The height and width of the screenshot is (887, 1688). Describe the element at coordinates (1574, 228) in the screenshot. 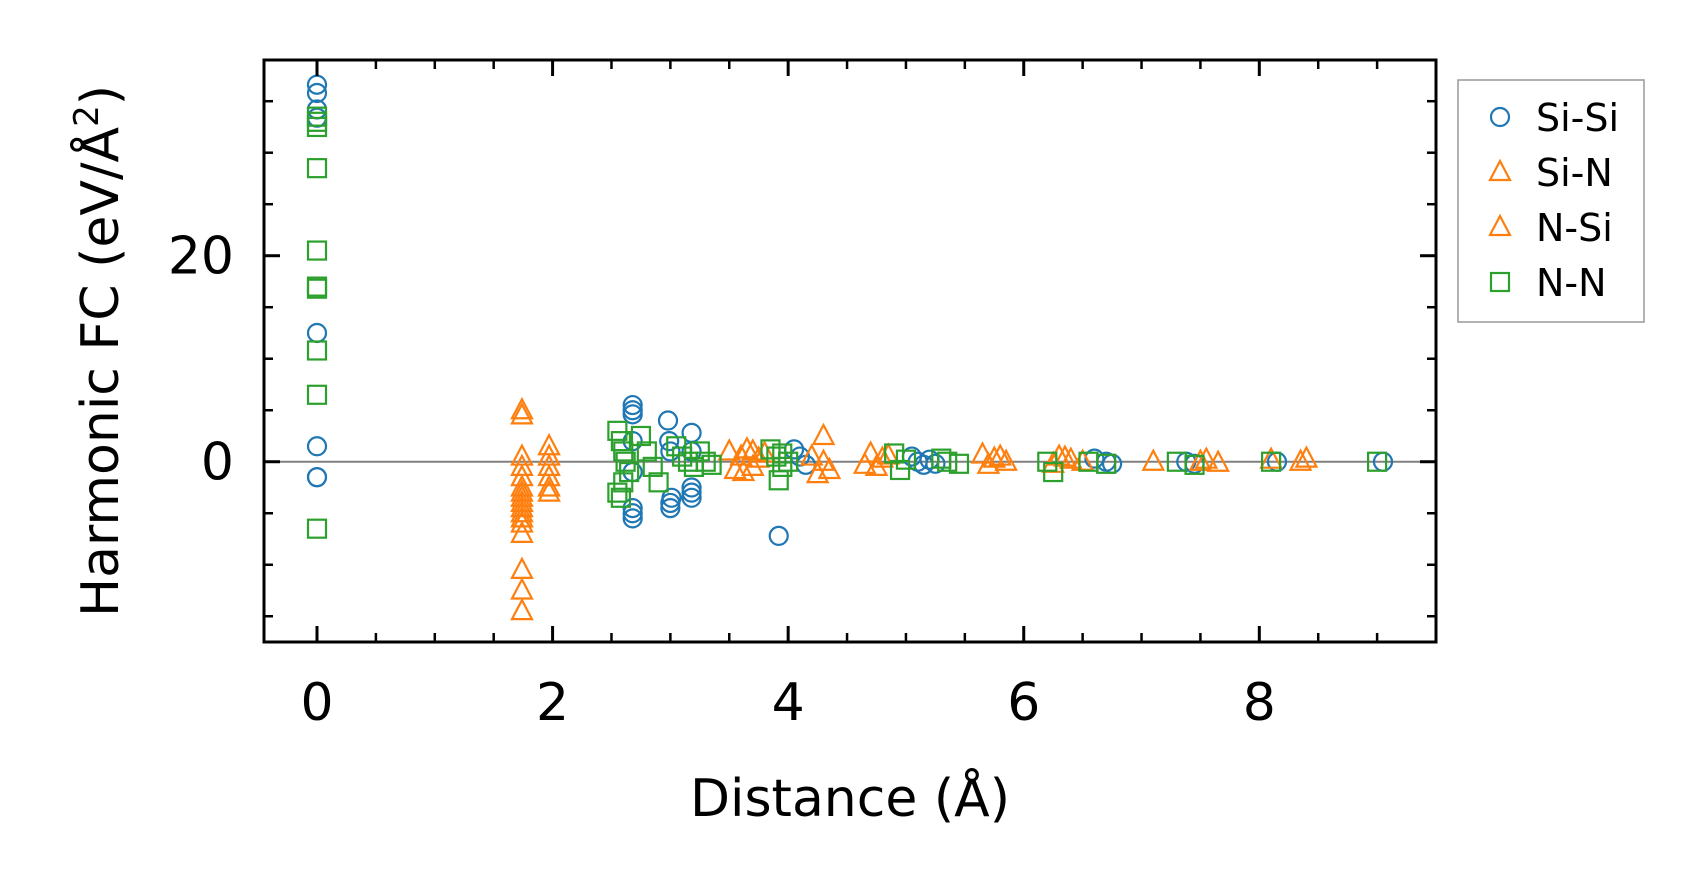

I see `legend-label-n-si: N-Si` at that location.